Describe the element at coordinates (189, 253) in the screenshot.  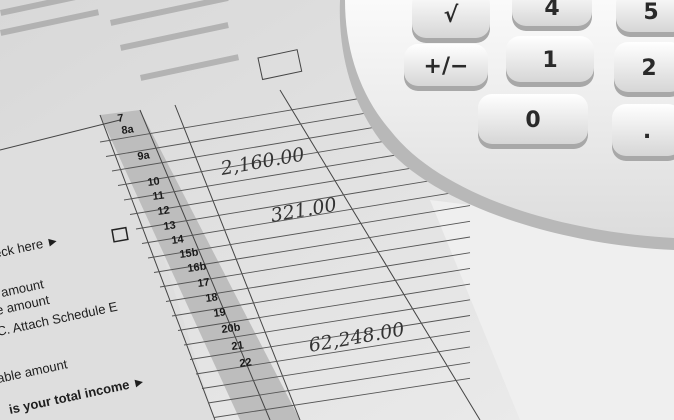
I see `line-number: 15b` at that location.